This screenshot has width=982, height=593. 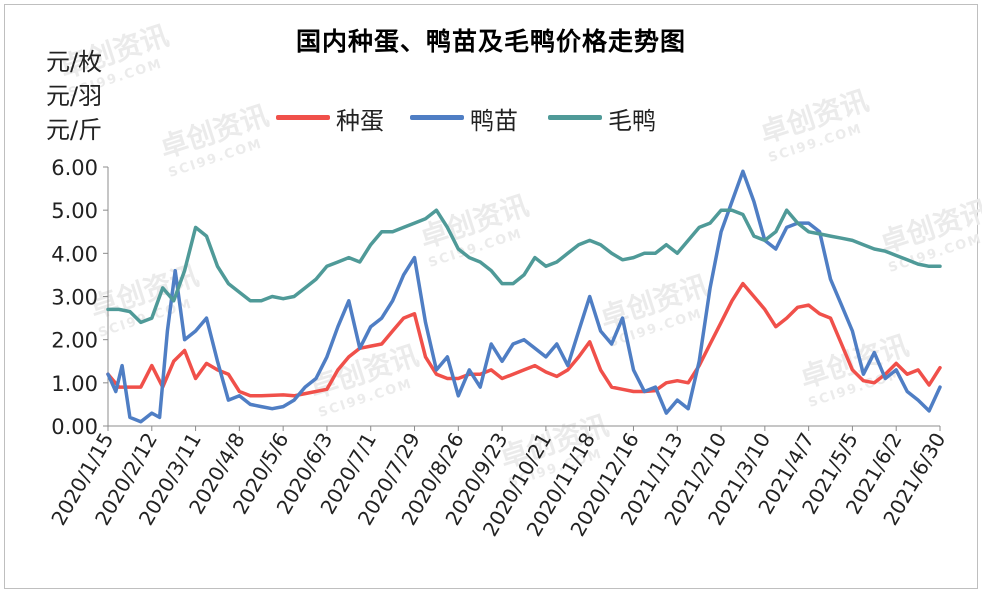 What do you see at coordinates (74, 168) in the screenshot?
I see `y-tick-label: 6.00` at bounding box center [74, 168].